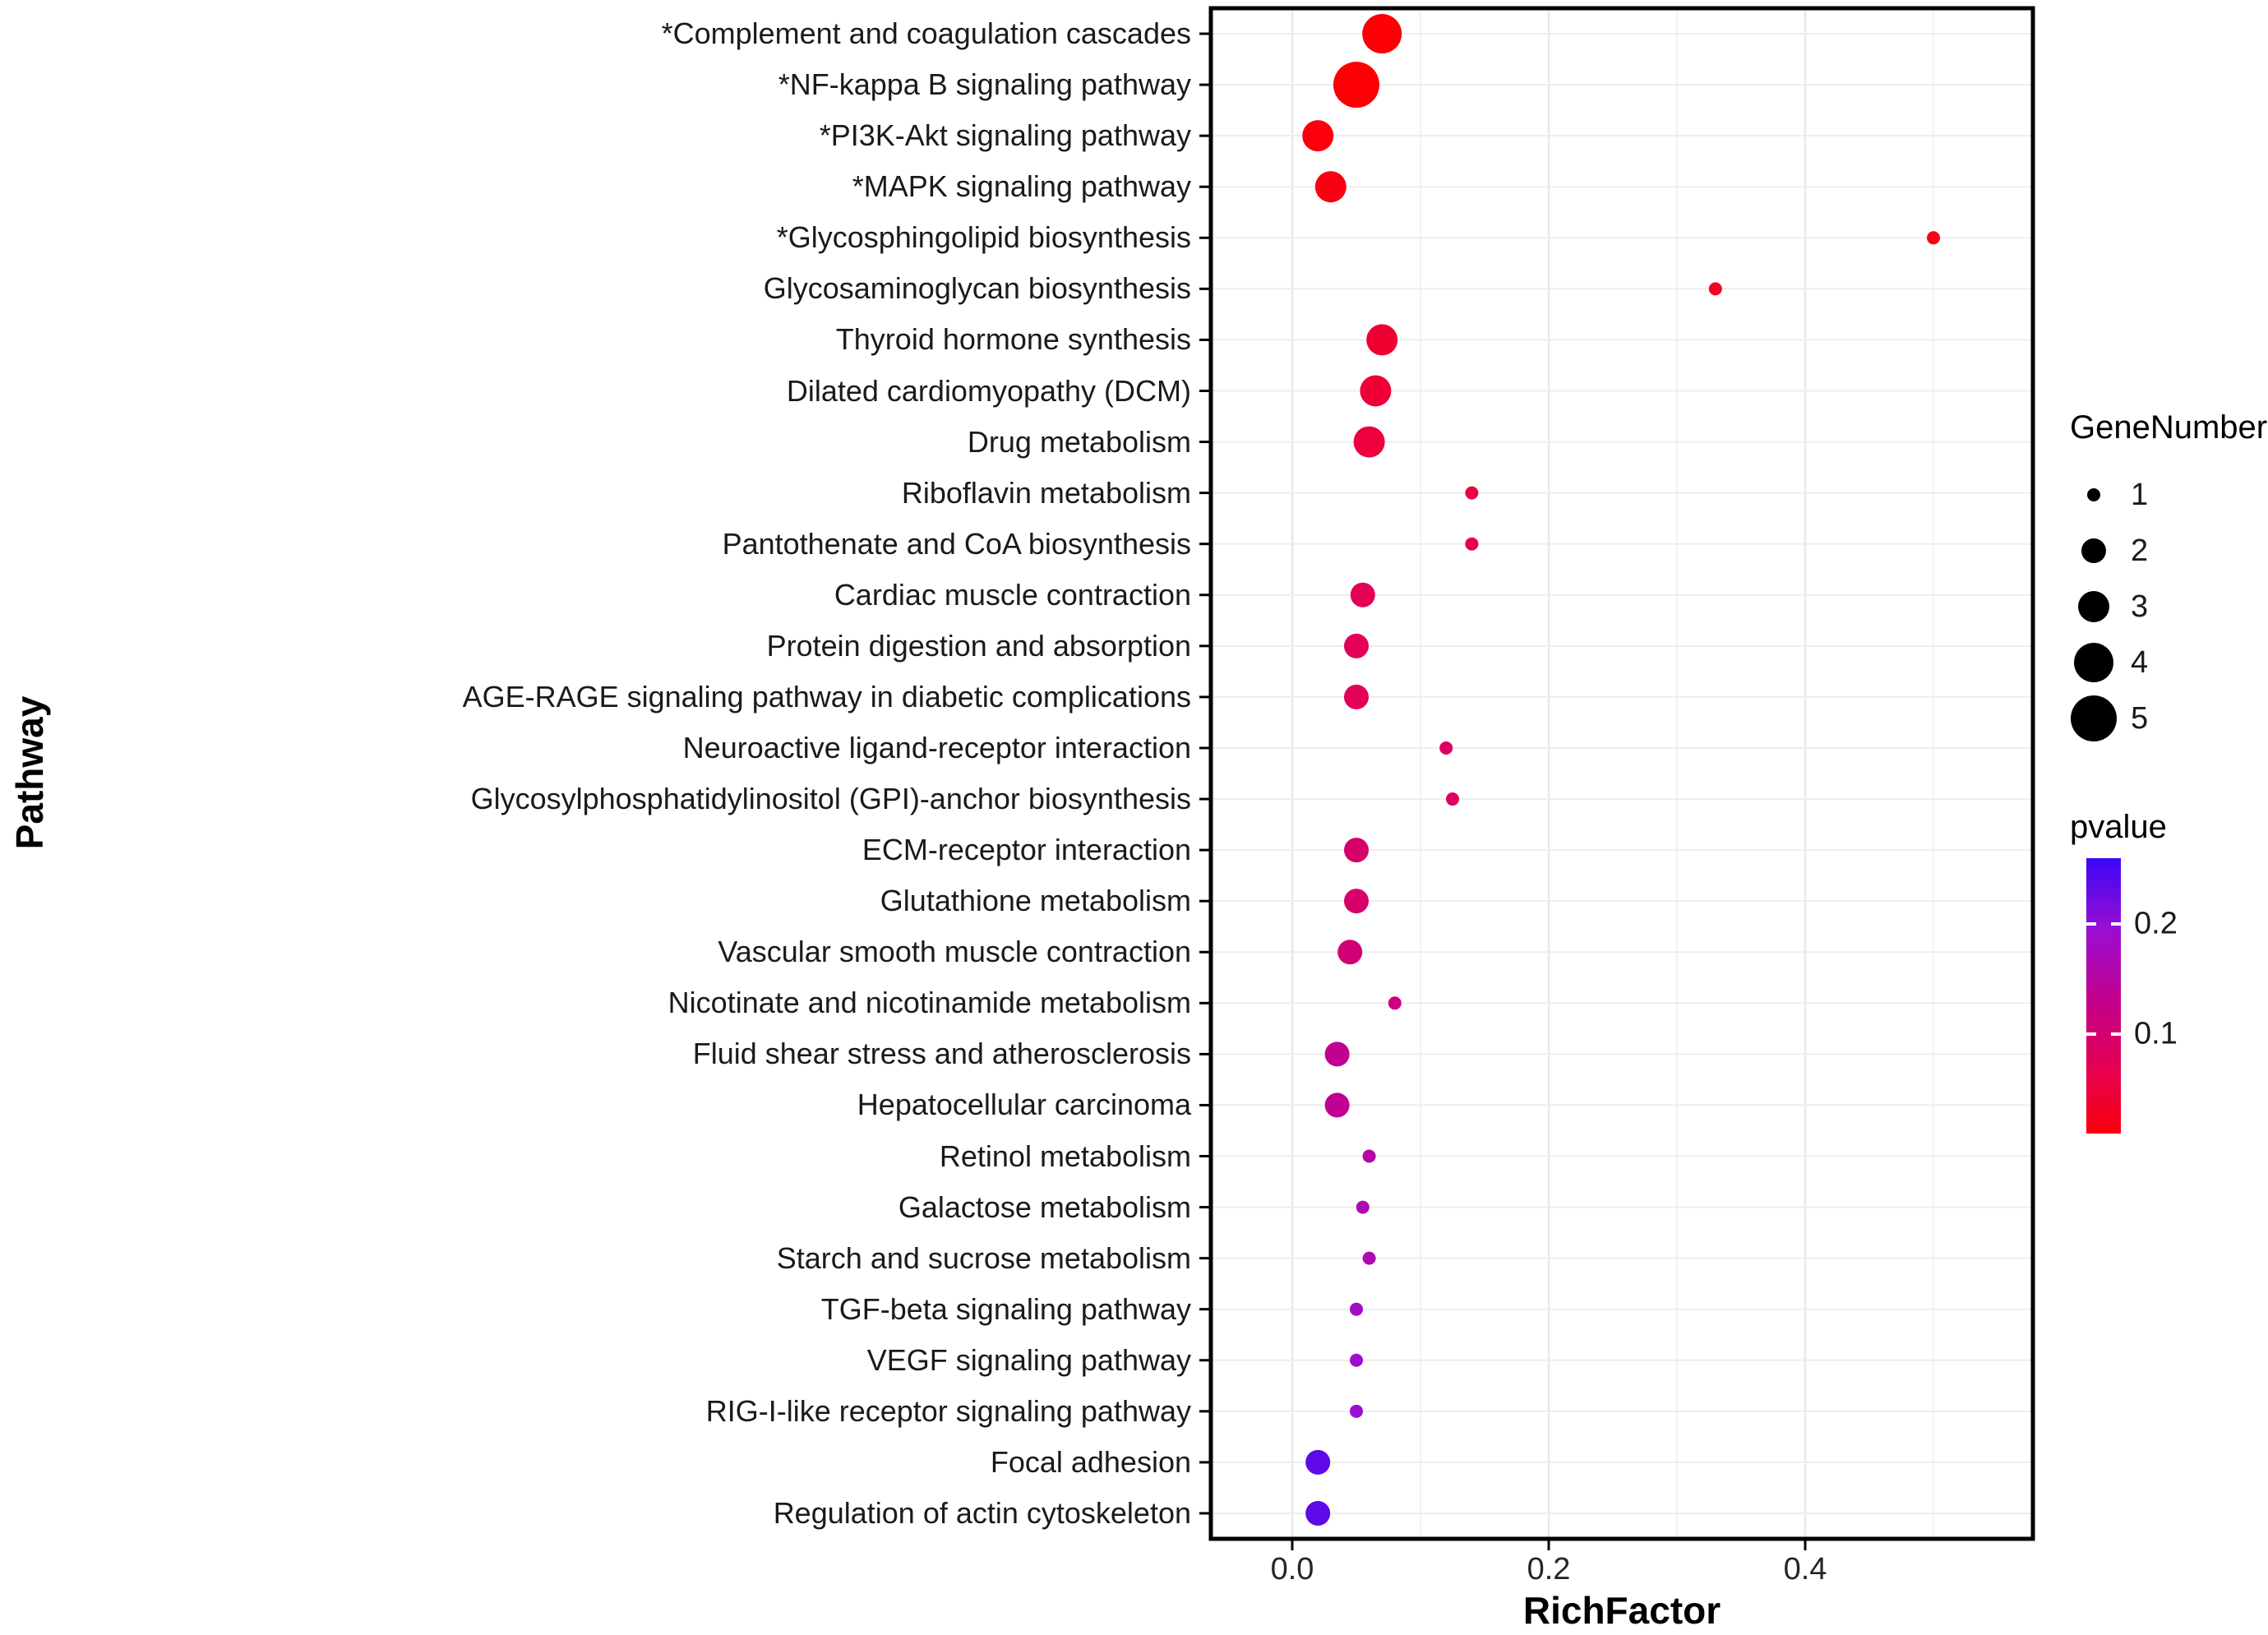  I want to click on y-axis-label: *MAPK signaling pathway, so click(1021, 186).